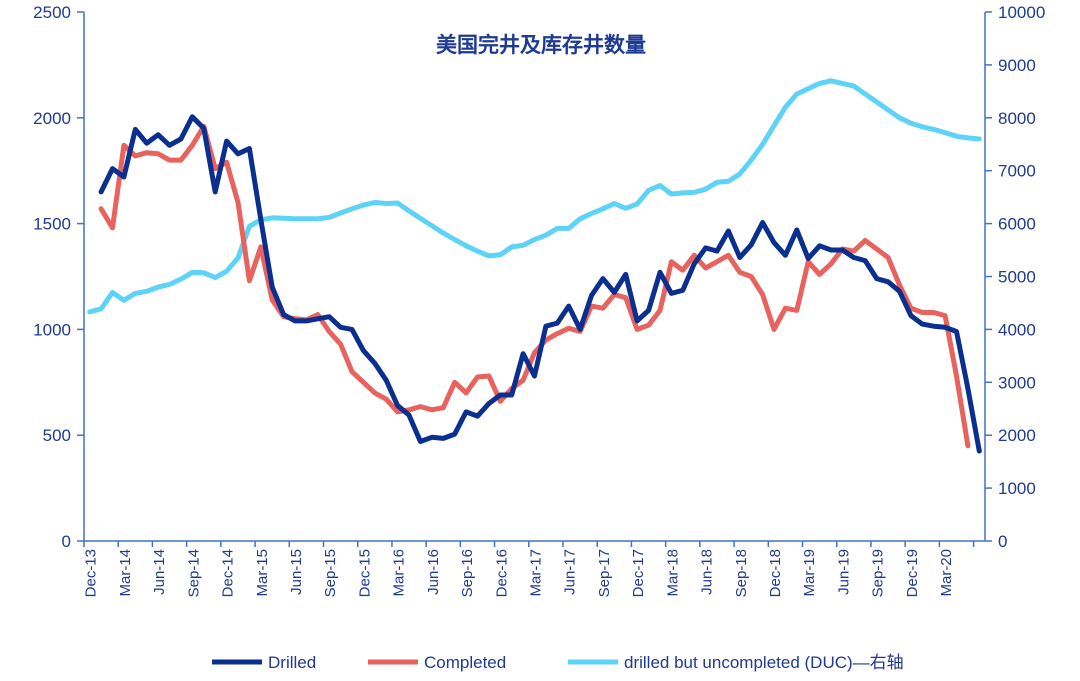  I want to click on x-tick-label: Mar-17, so click(536, 573).